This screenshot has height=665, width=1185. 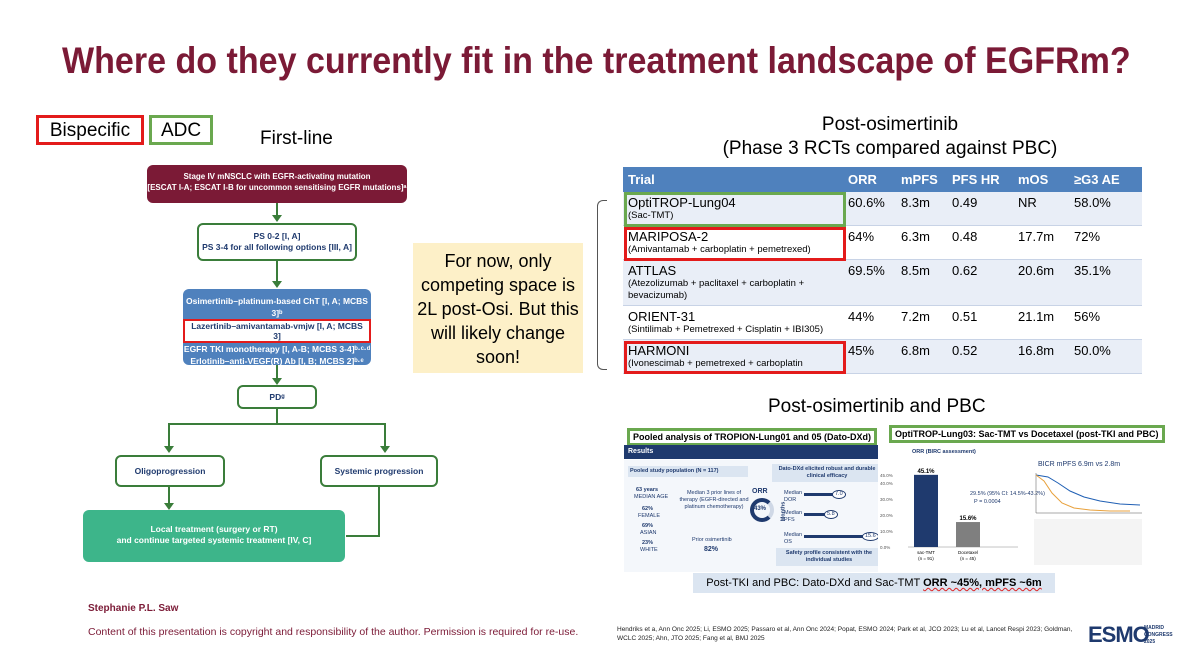 What do you see at coordinates (793, 496) in the screenshot?
I see `median-dor-label: Median DOR` at bounding box center [793, 496].